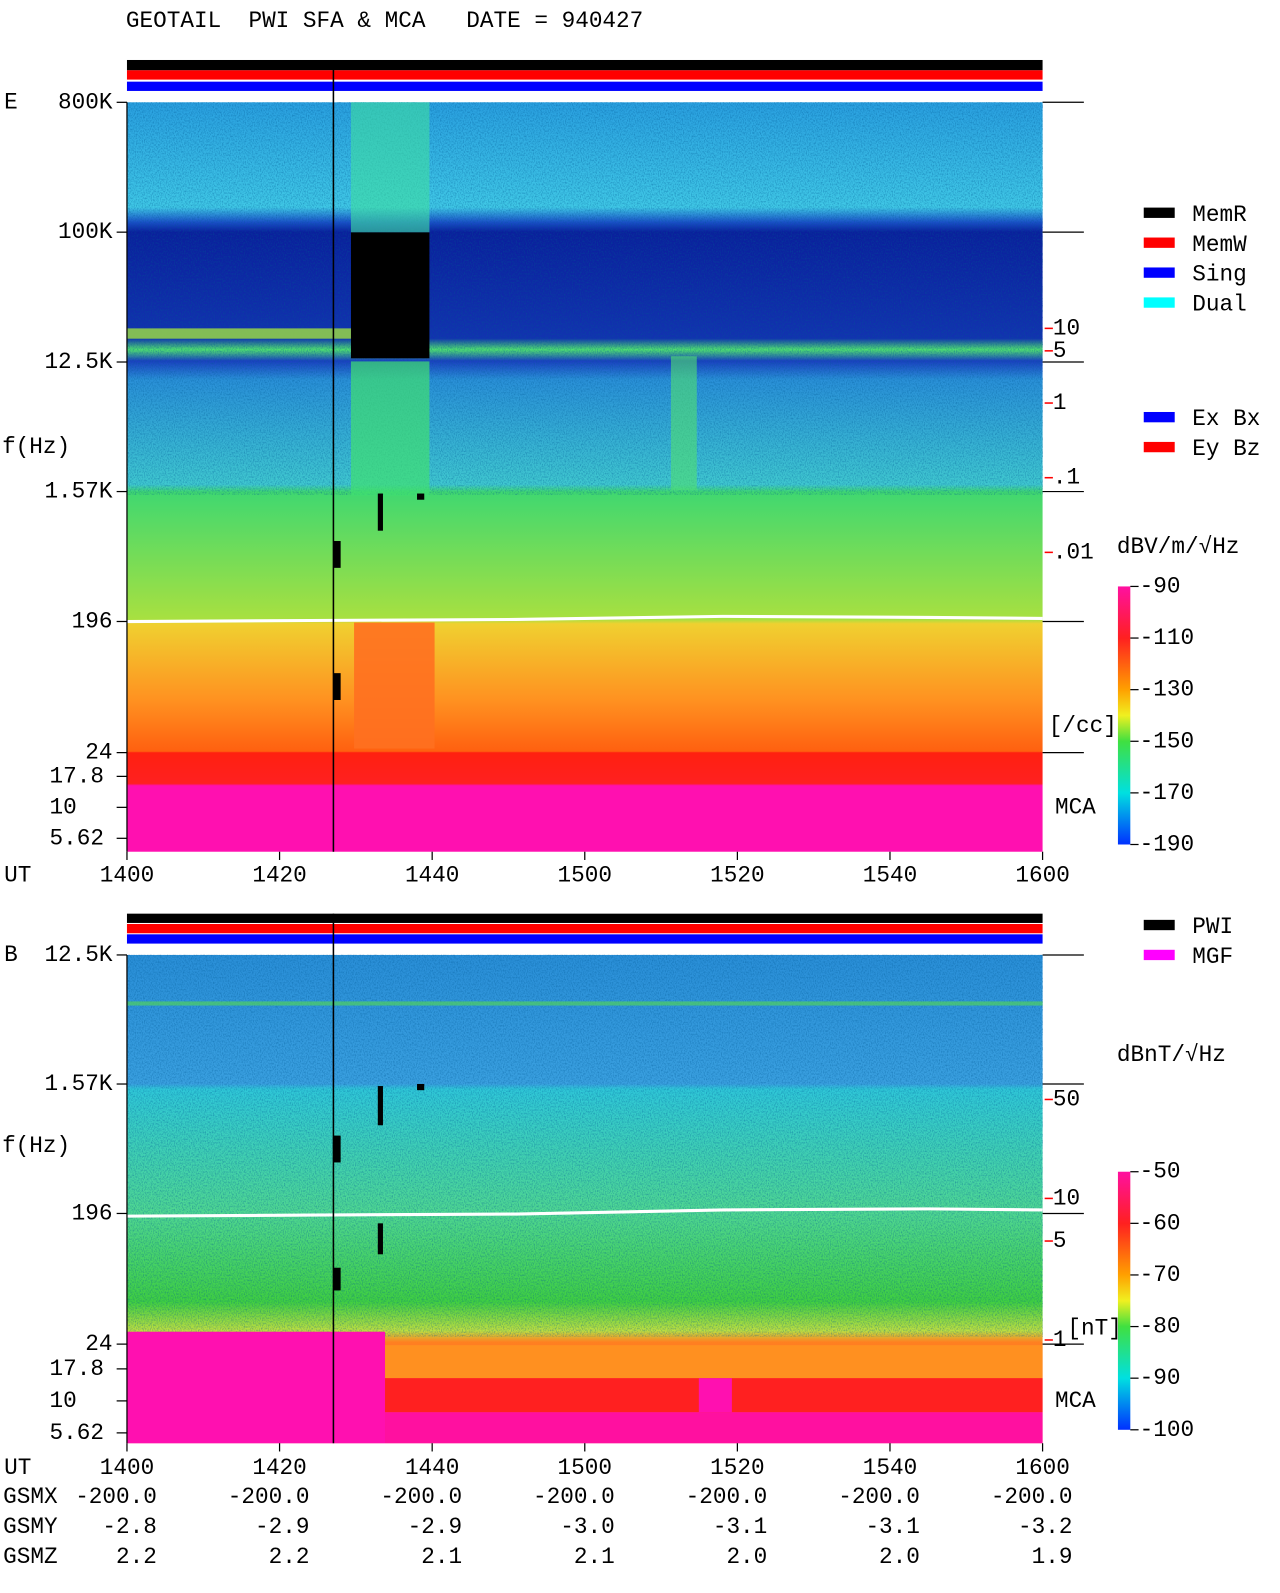  Describe the element at coordinates (1167, 638) in the screenshot. I see `colorbar-tick-label: -110` at that location.